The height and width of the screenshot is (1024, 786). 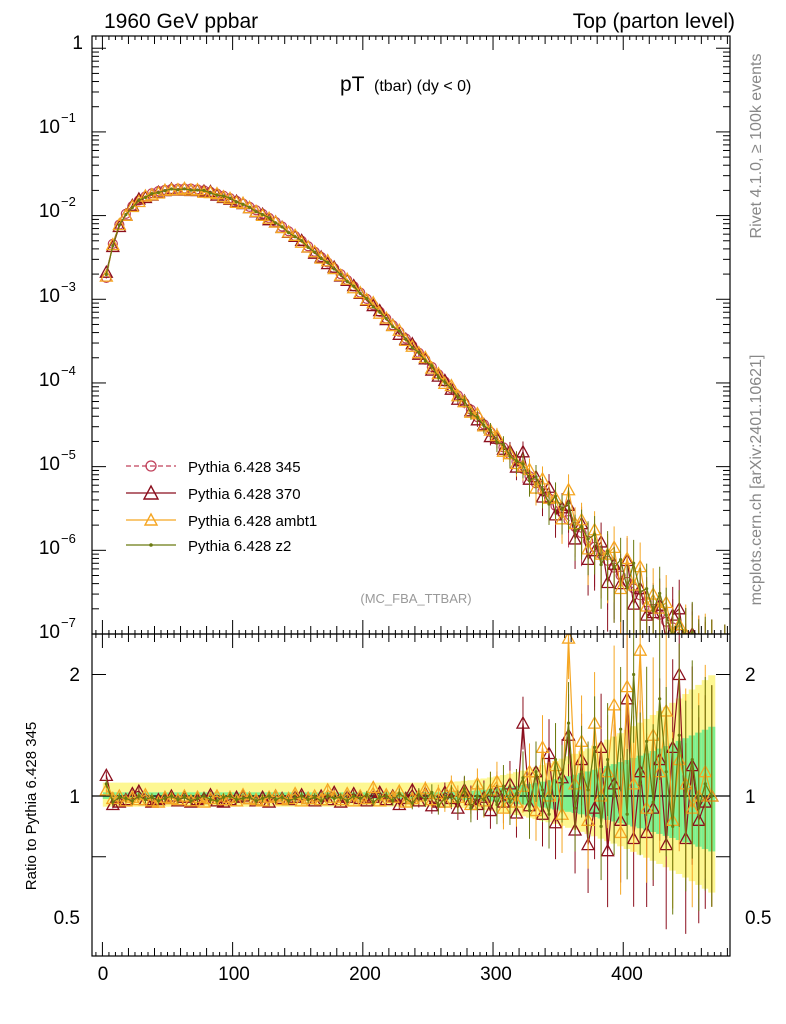 What do you see at coordinates (68, 370) in the screenshot?
I see `svg-text: −4` at bounding box center [68, 370].